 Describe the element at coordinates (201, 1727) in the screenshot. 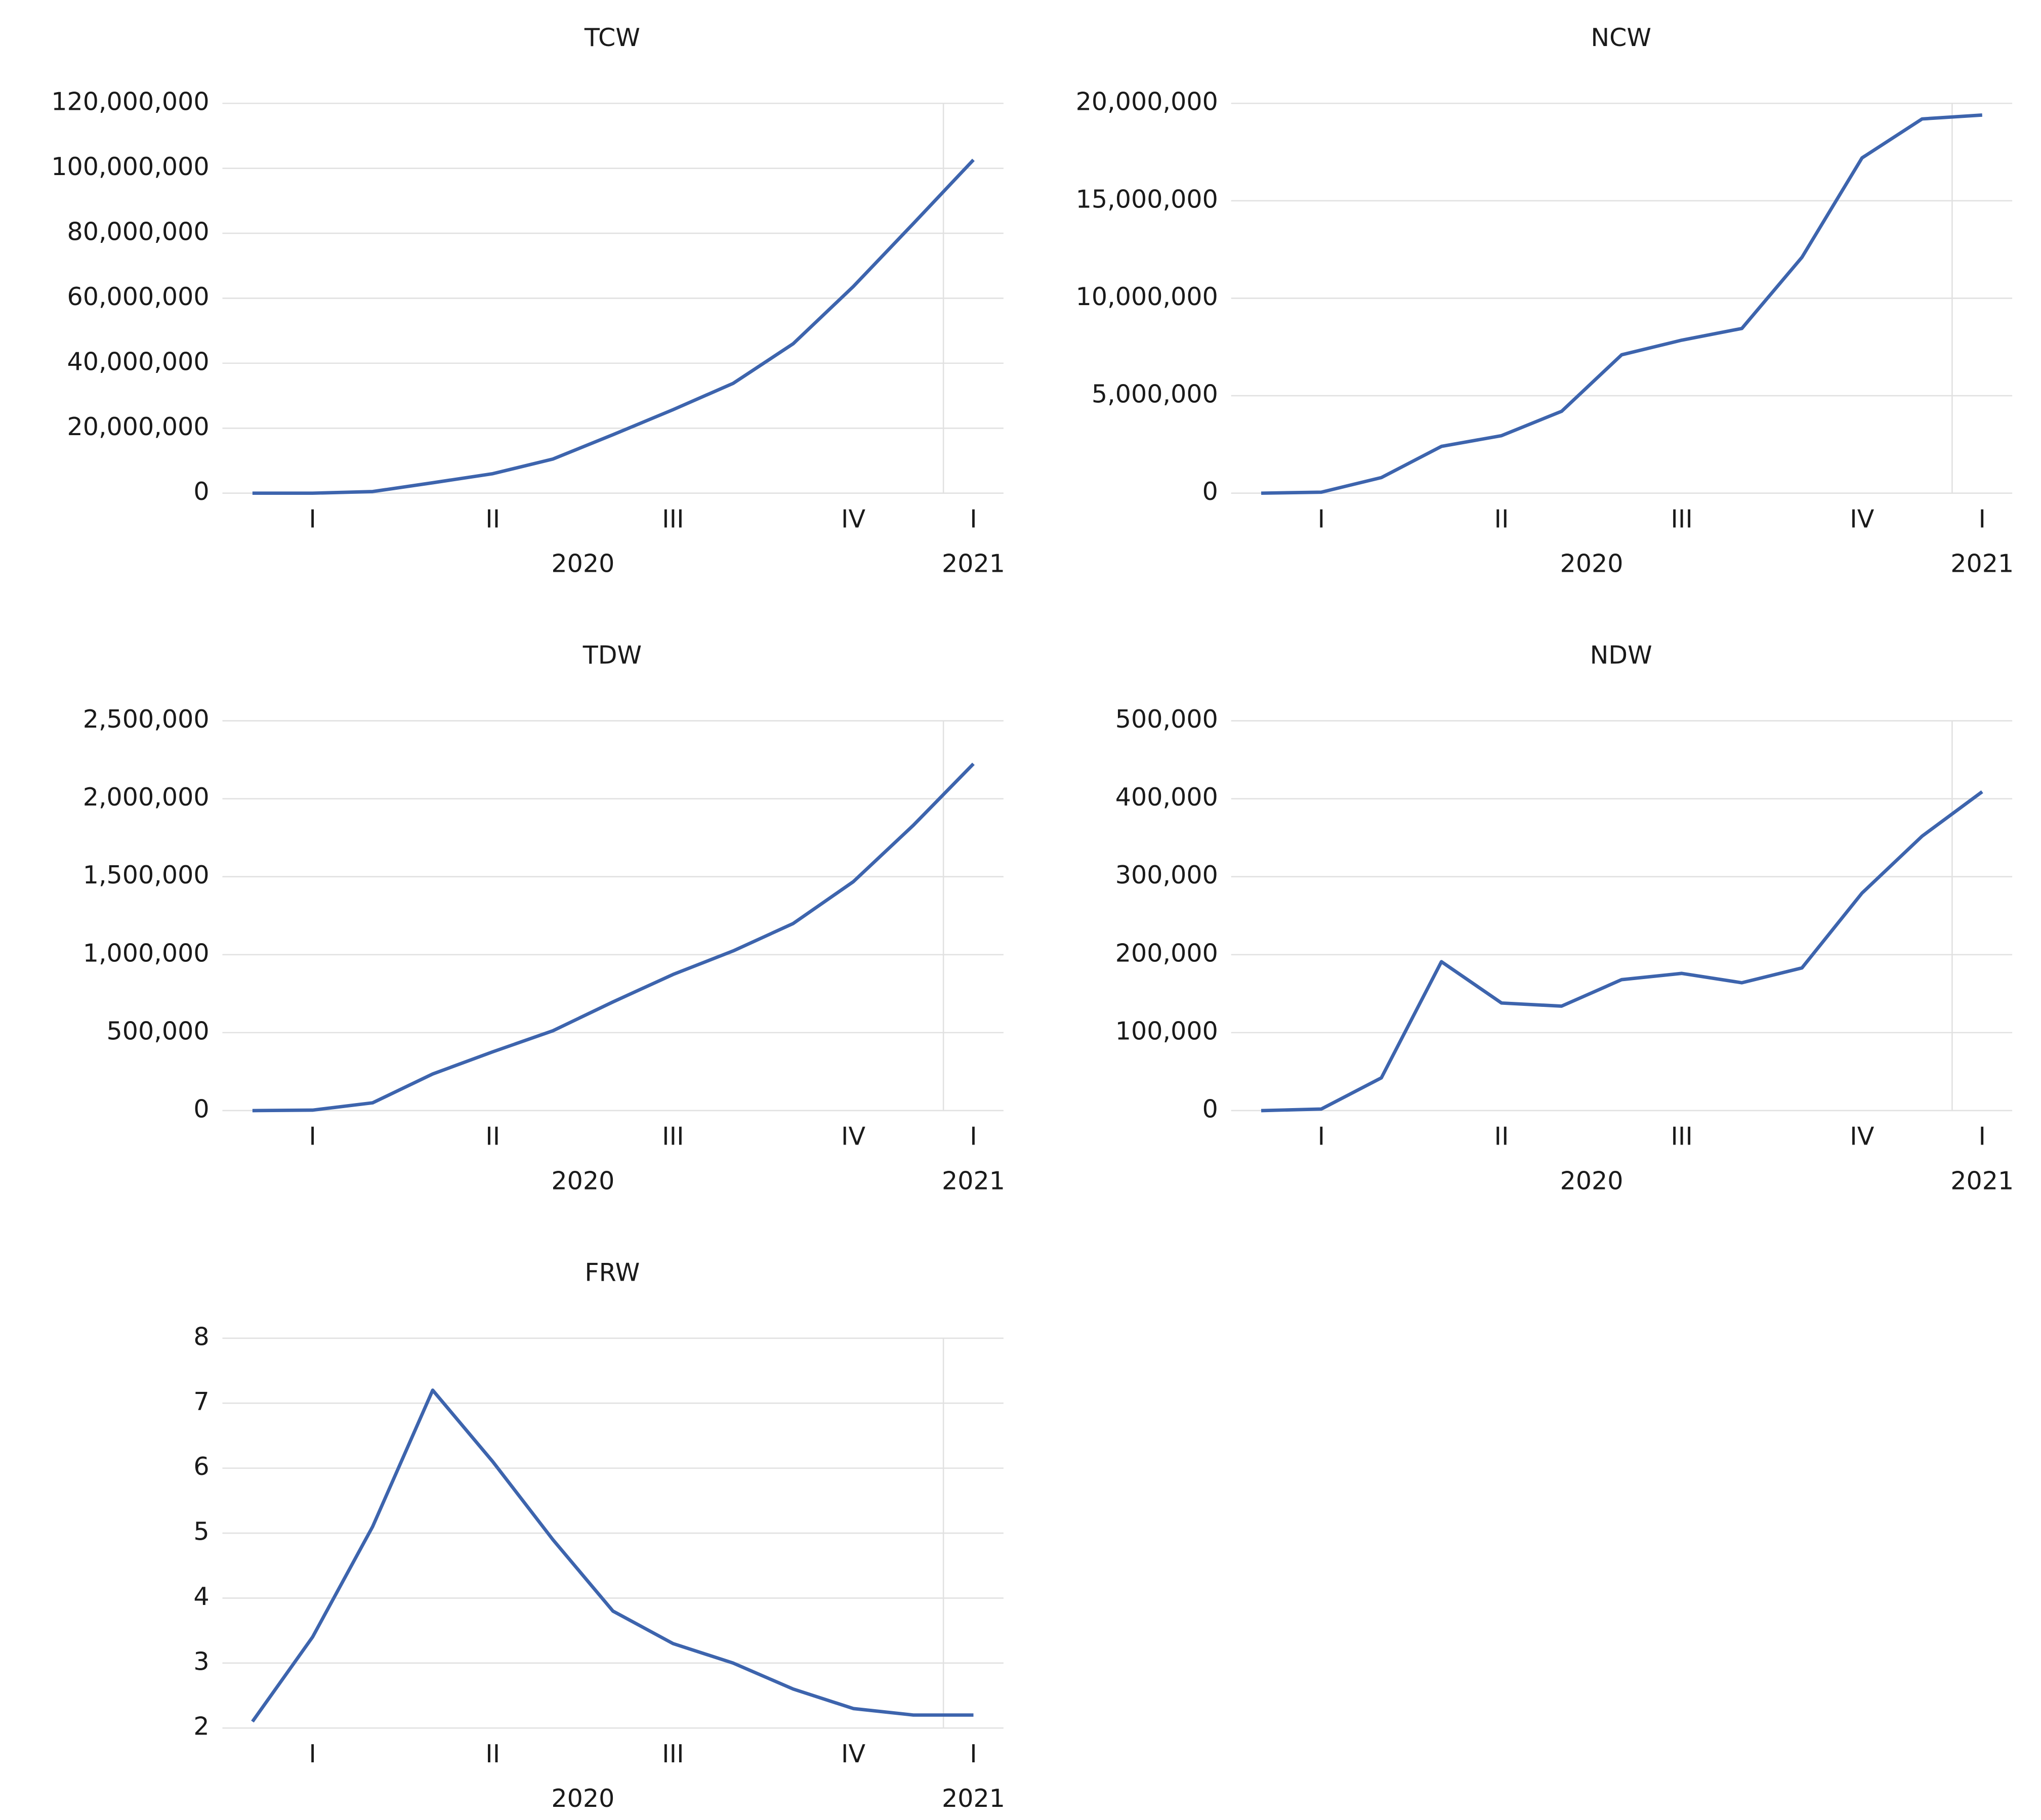

I see `y-tick-label: 2` at that location.